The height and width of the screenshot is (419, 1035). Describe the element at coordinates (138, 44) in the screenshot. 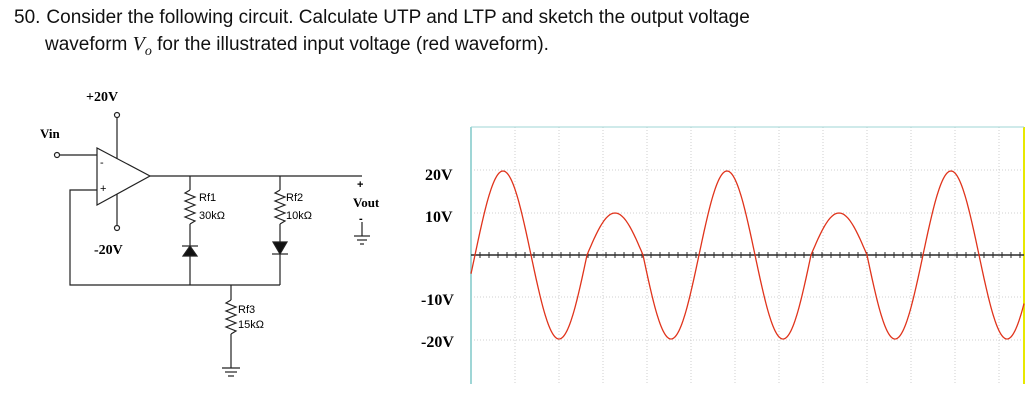

I see `vo-letter: V` at that location.